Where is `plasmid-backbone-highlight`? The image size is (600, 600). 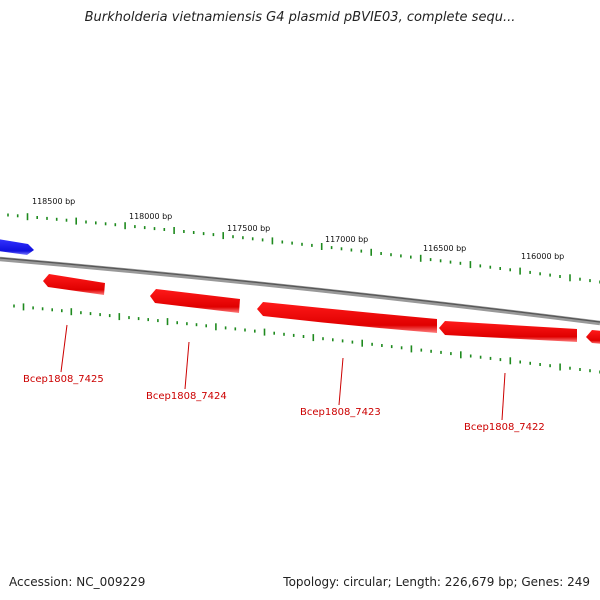
plasmid-backbone-highlight is located at coordinates (300, 290).